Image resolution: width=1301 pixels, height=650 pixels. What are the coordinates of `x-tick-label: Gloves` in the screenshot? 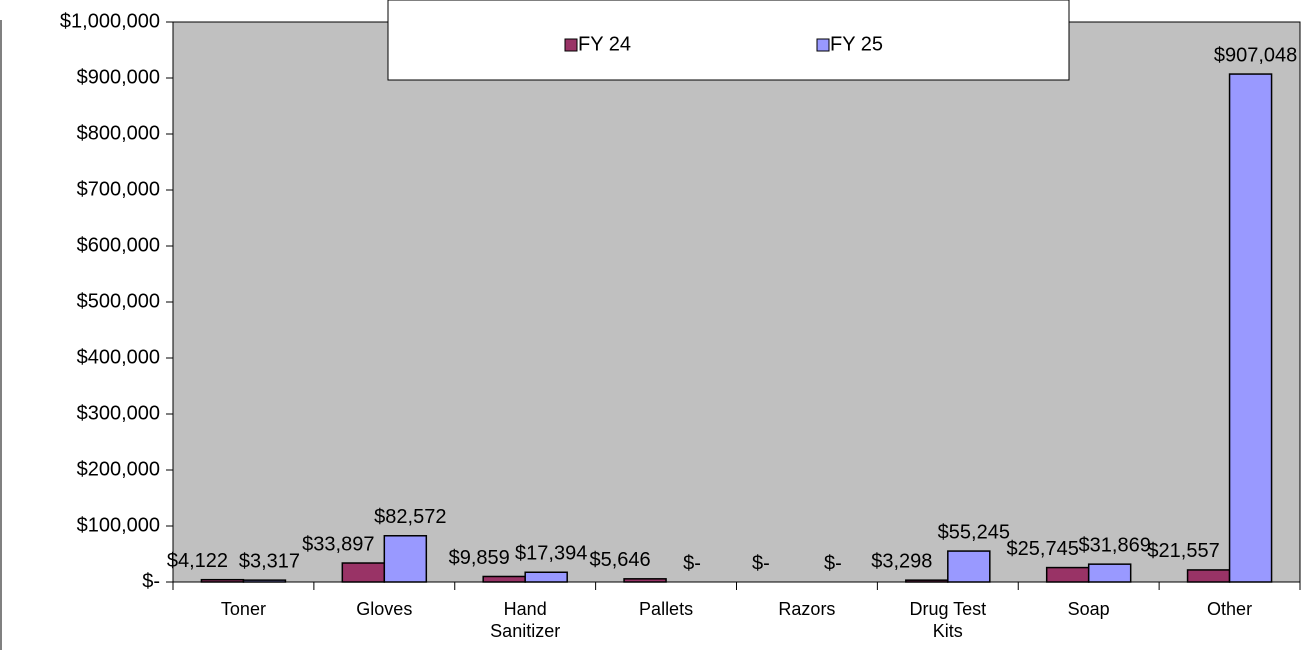 It's located at (384, 609).